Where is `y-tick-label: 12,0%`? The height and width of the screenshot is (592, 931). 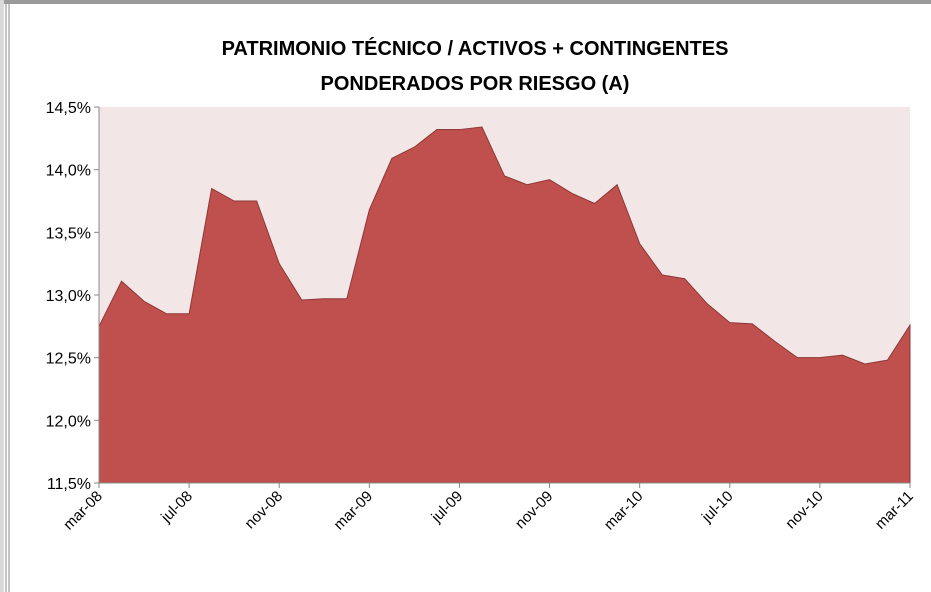 y-tick-label: 12,0% is located at coordinates (68, 421).